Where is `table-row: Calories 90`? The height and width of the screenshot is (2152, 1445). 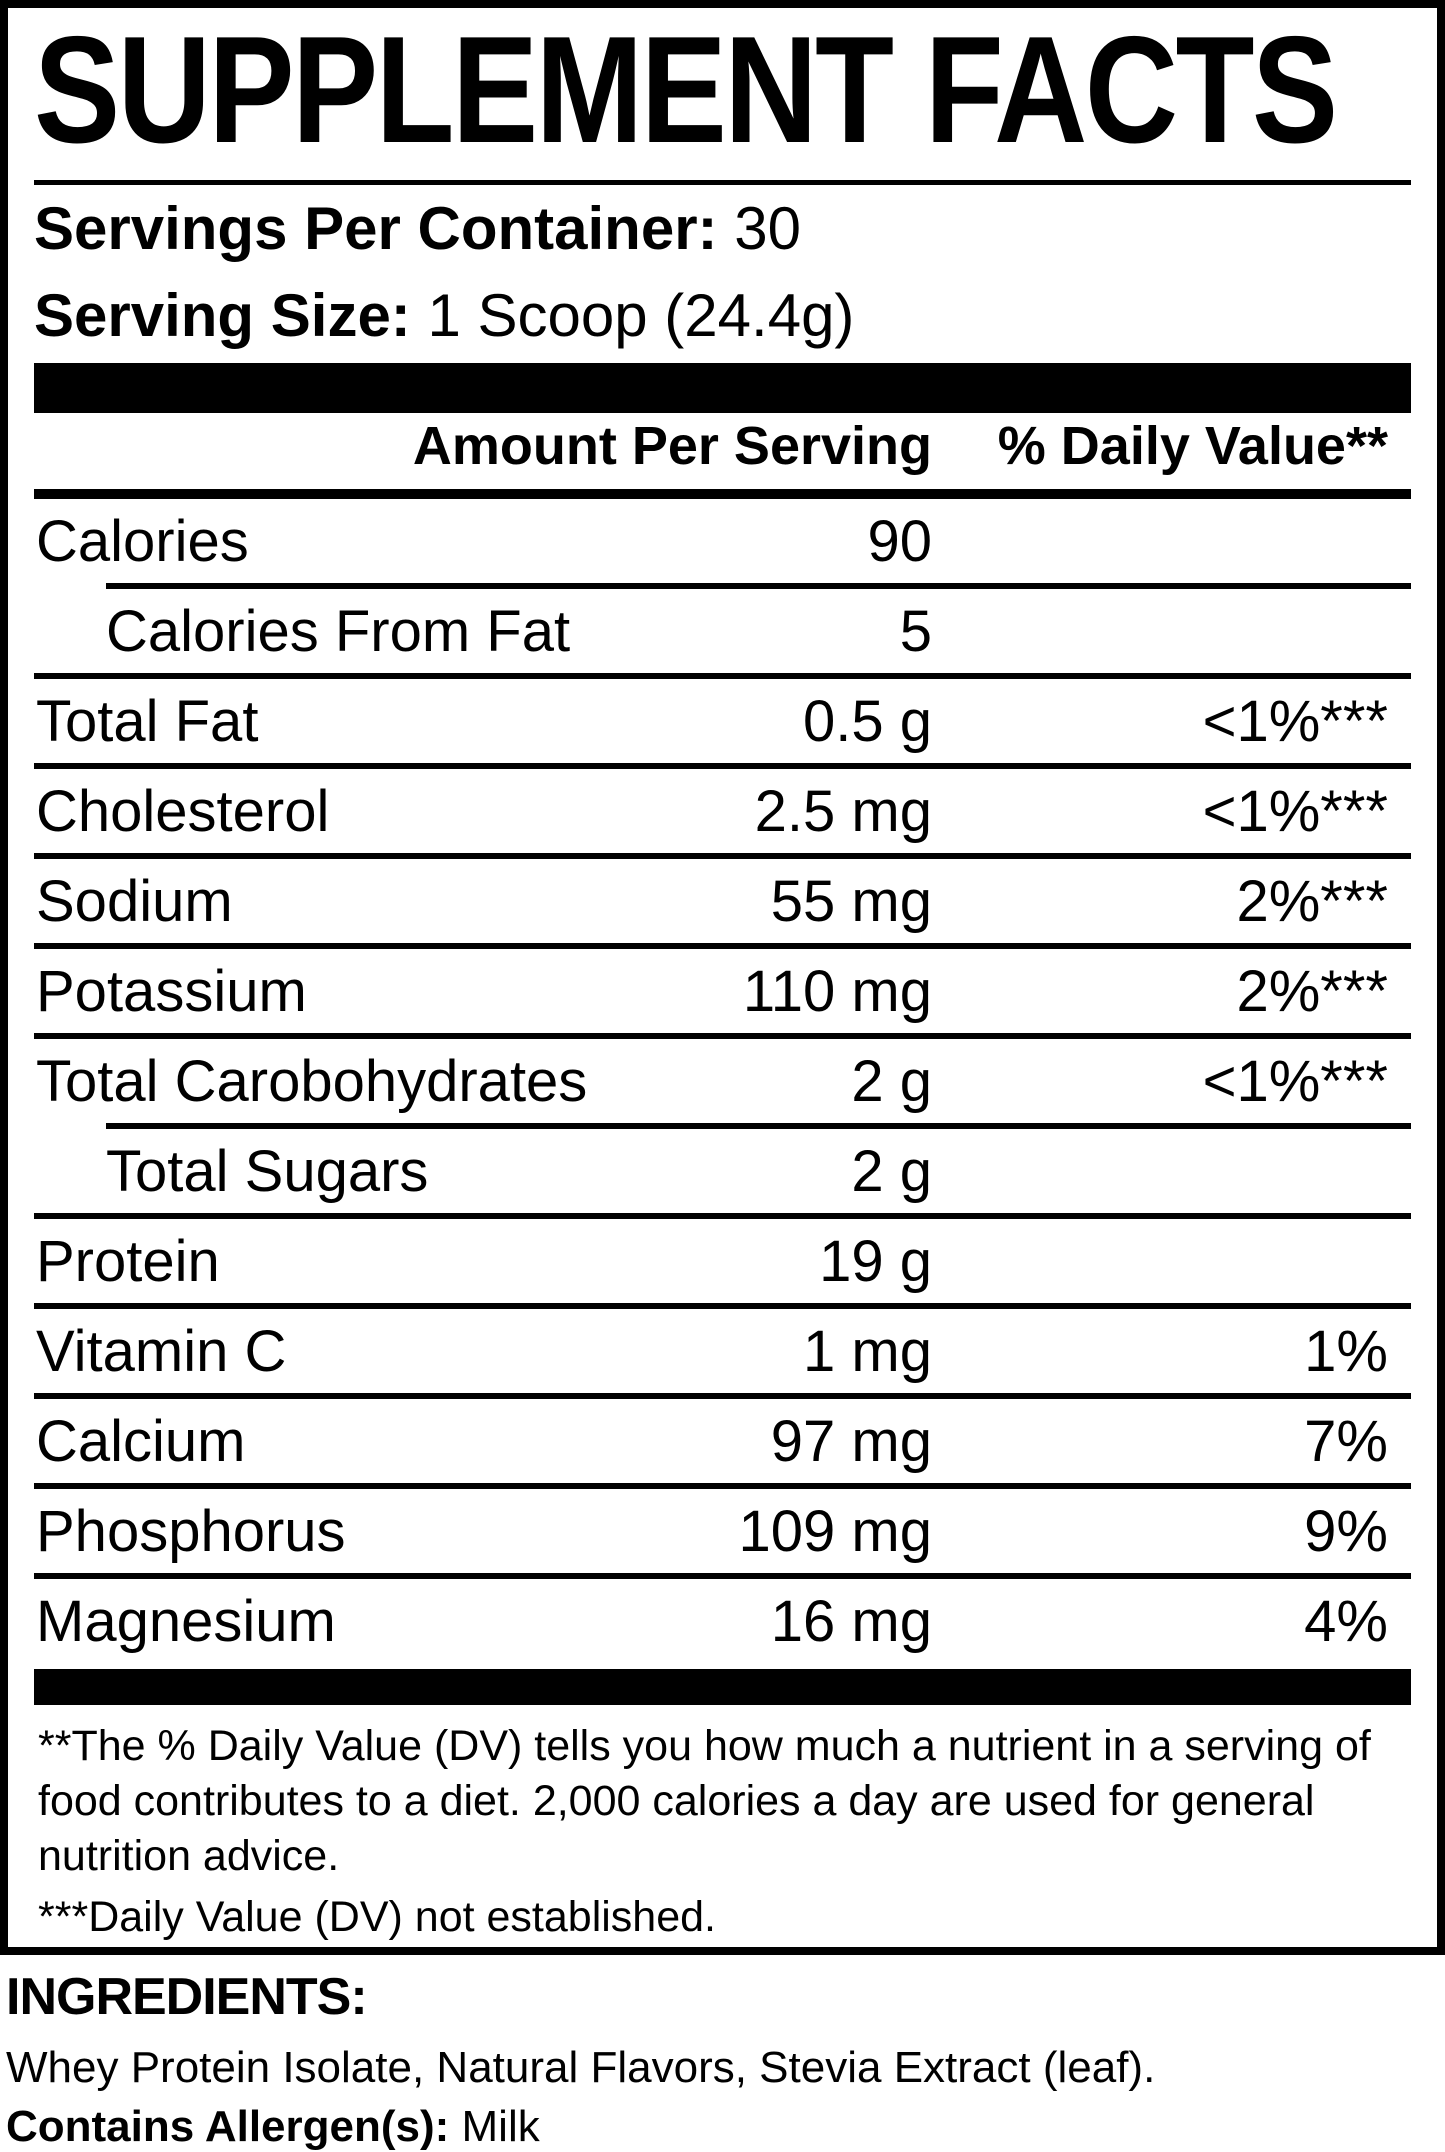
table-row: Calories 90 is located at coordinates (722, 541).